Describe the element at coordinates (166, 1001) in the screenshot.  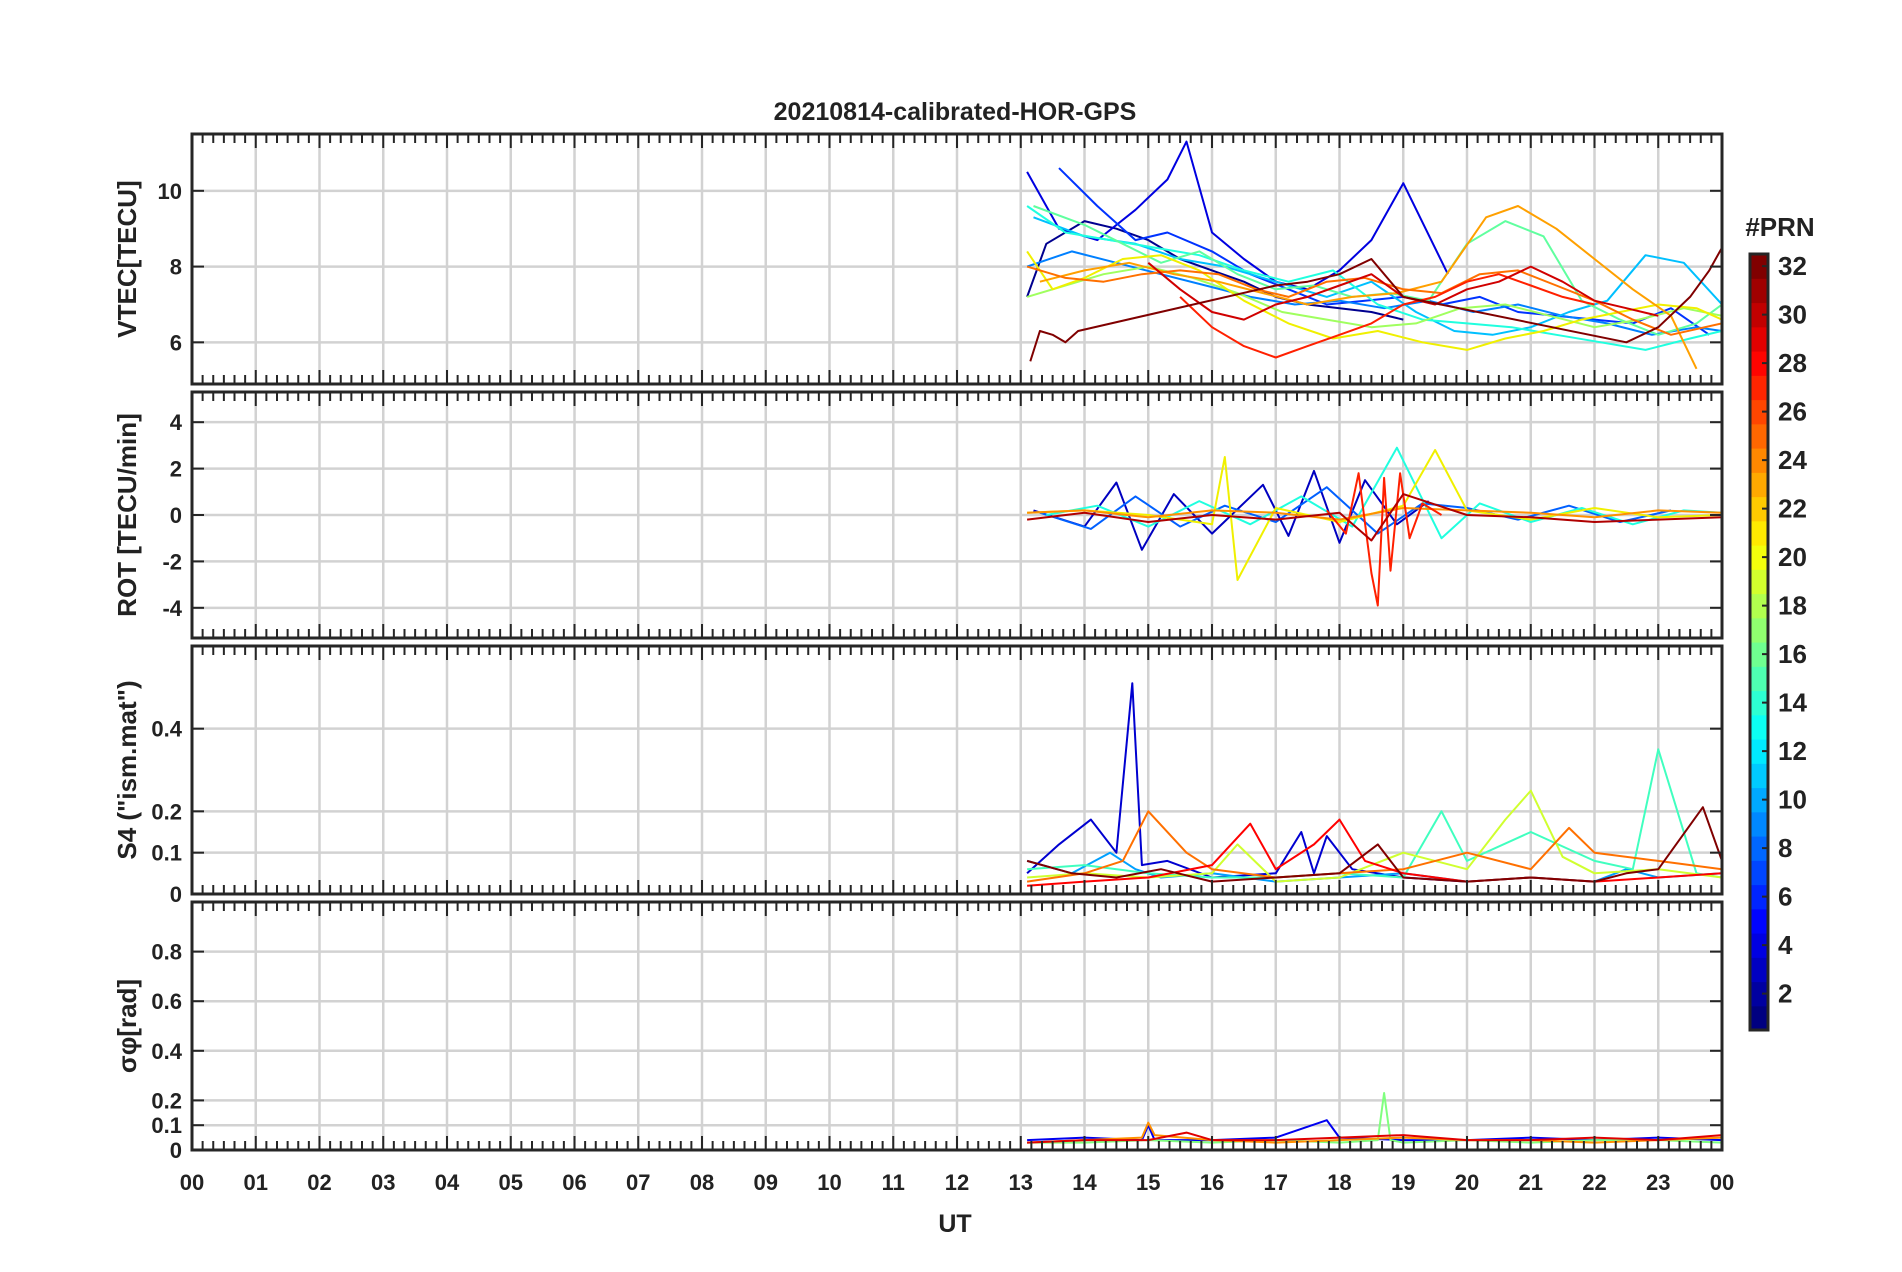
I see `y-tick-label: 0.6` at that location.